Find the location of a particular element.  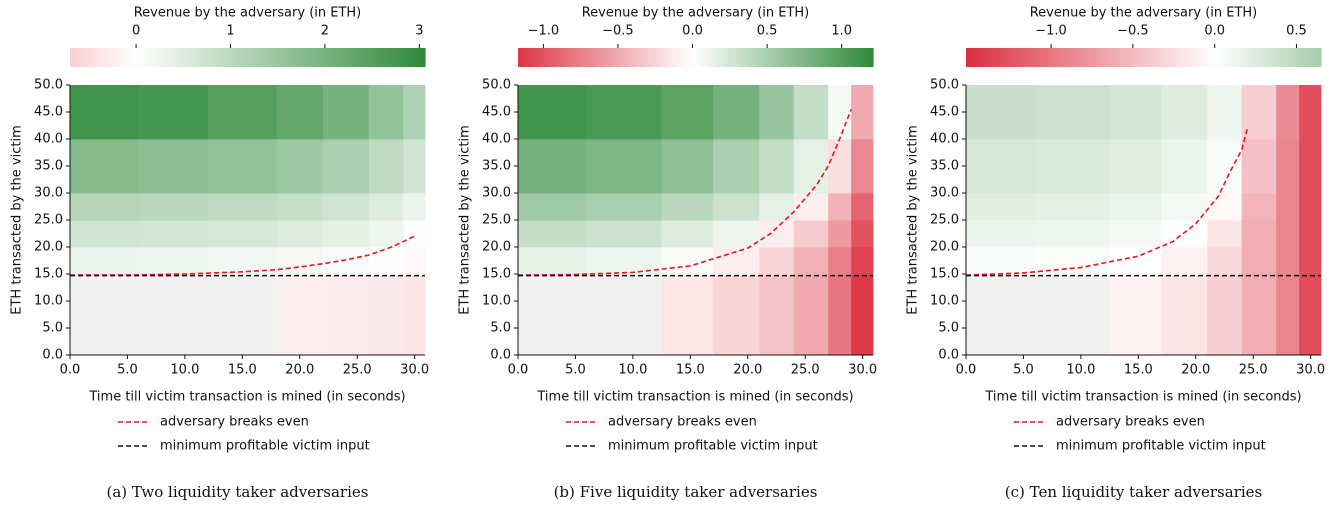

x-tick-label: 15.0 is located at coordinates (242, 370).